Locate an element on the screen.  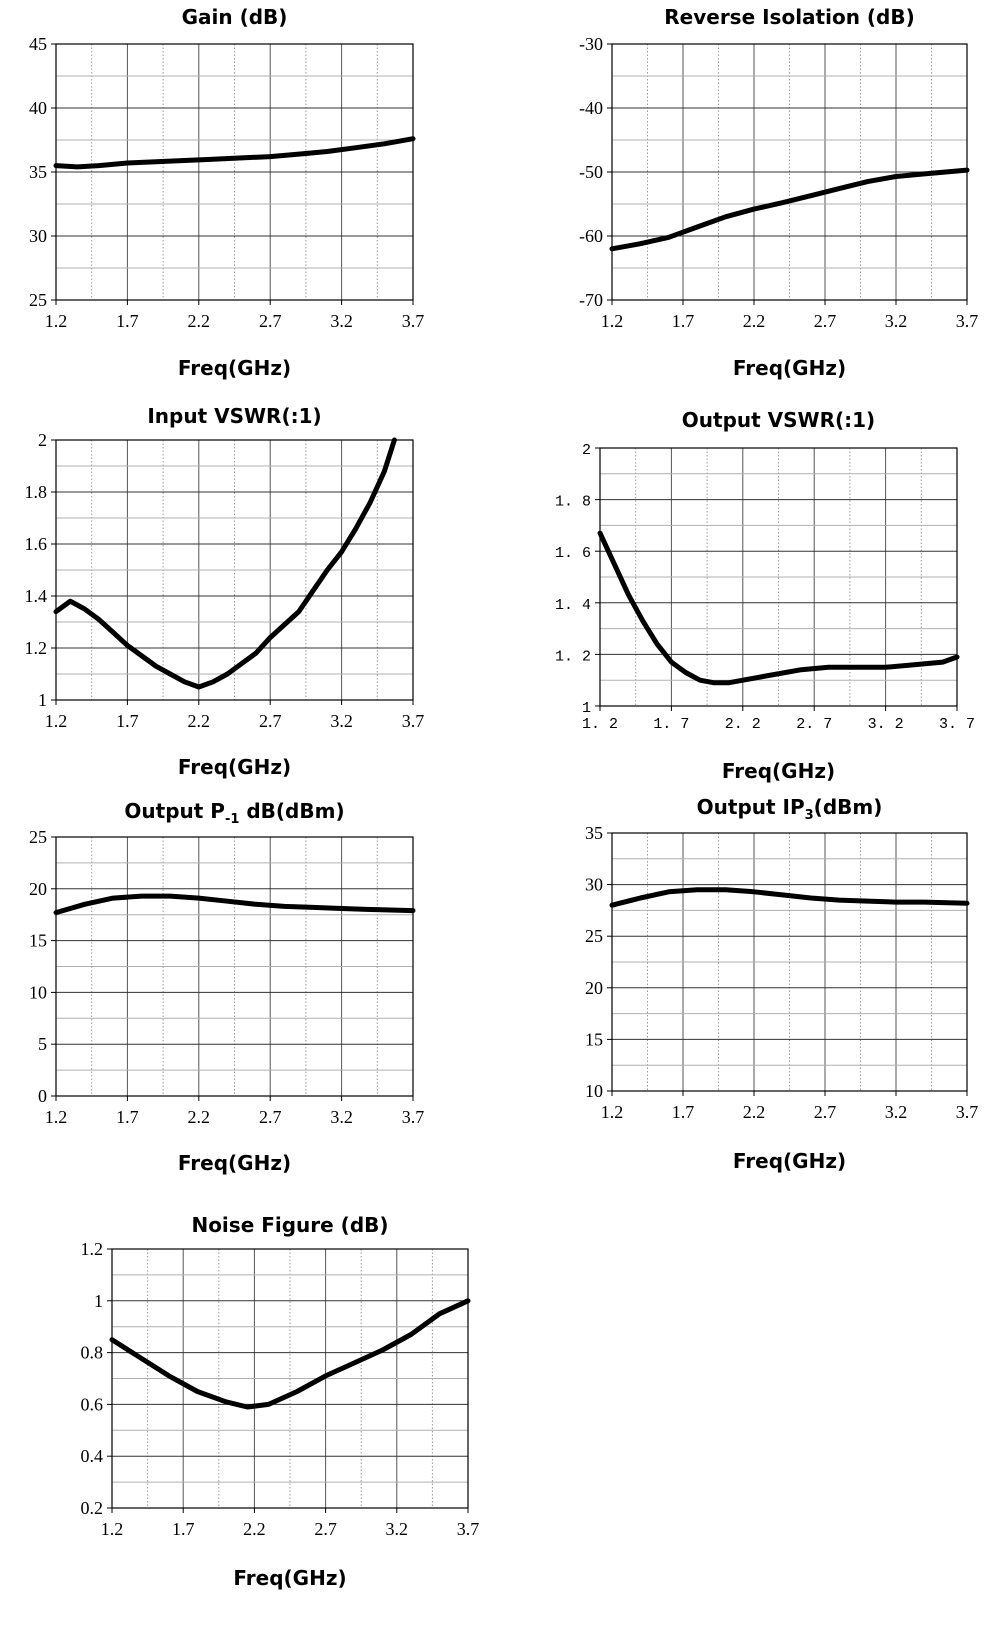
y-tick-label: 10 is located at coordinates (594, 1091).